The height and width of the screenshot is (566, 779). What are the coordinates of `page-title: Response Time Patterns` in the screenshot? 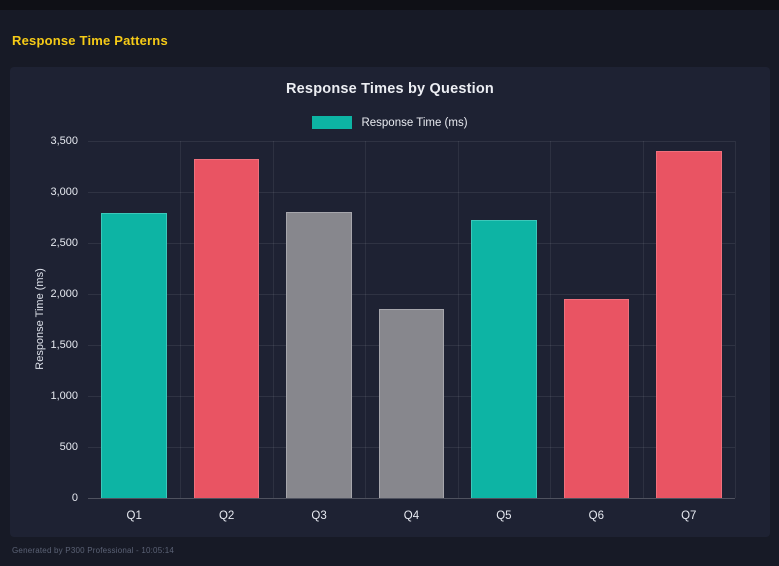 It's located at (90, 40).